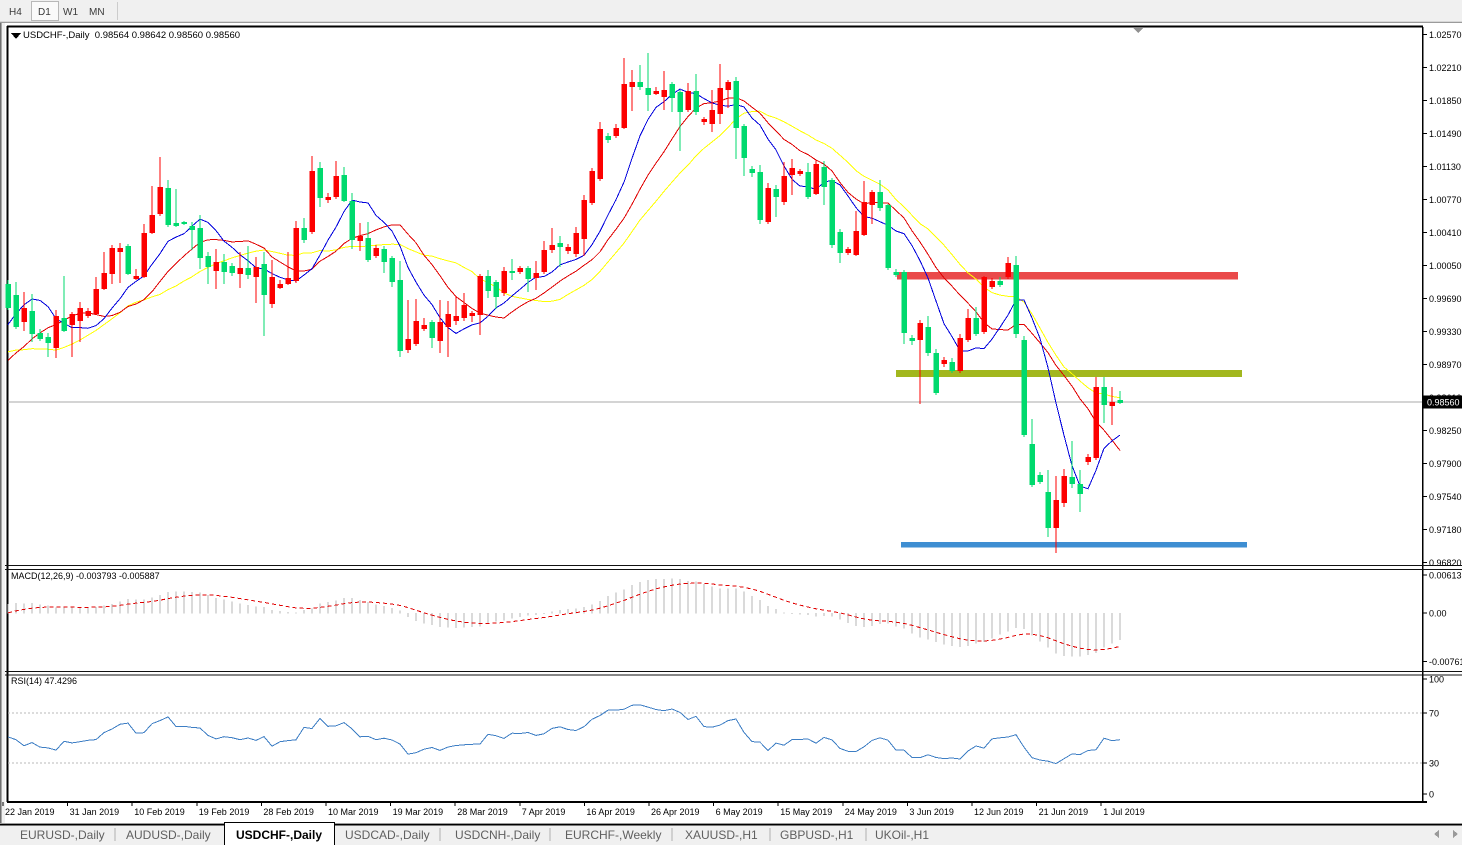  Describe the element at coordinates (418, 812) in the screenshot. I see `svg-text: 19 Mar 2019` at that location.